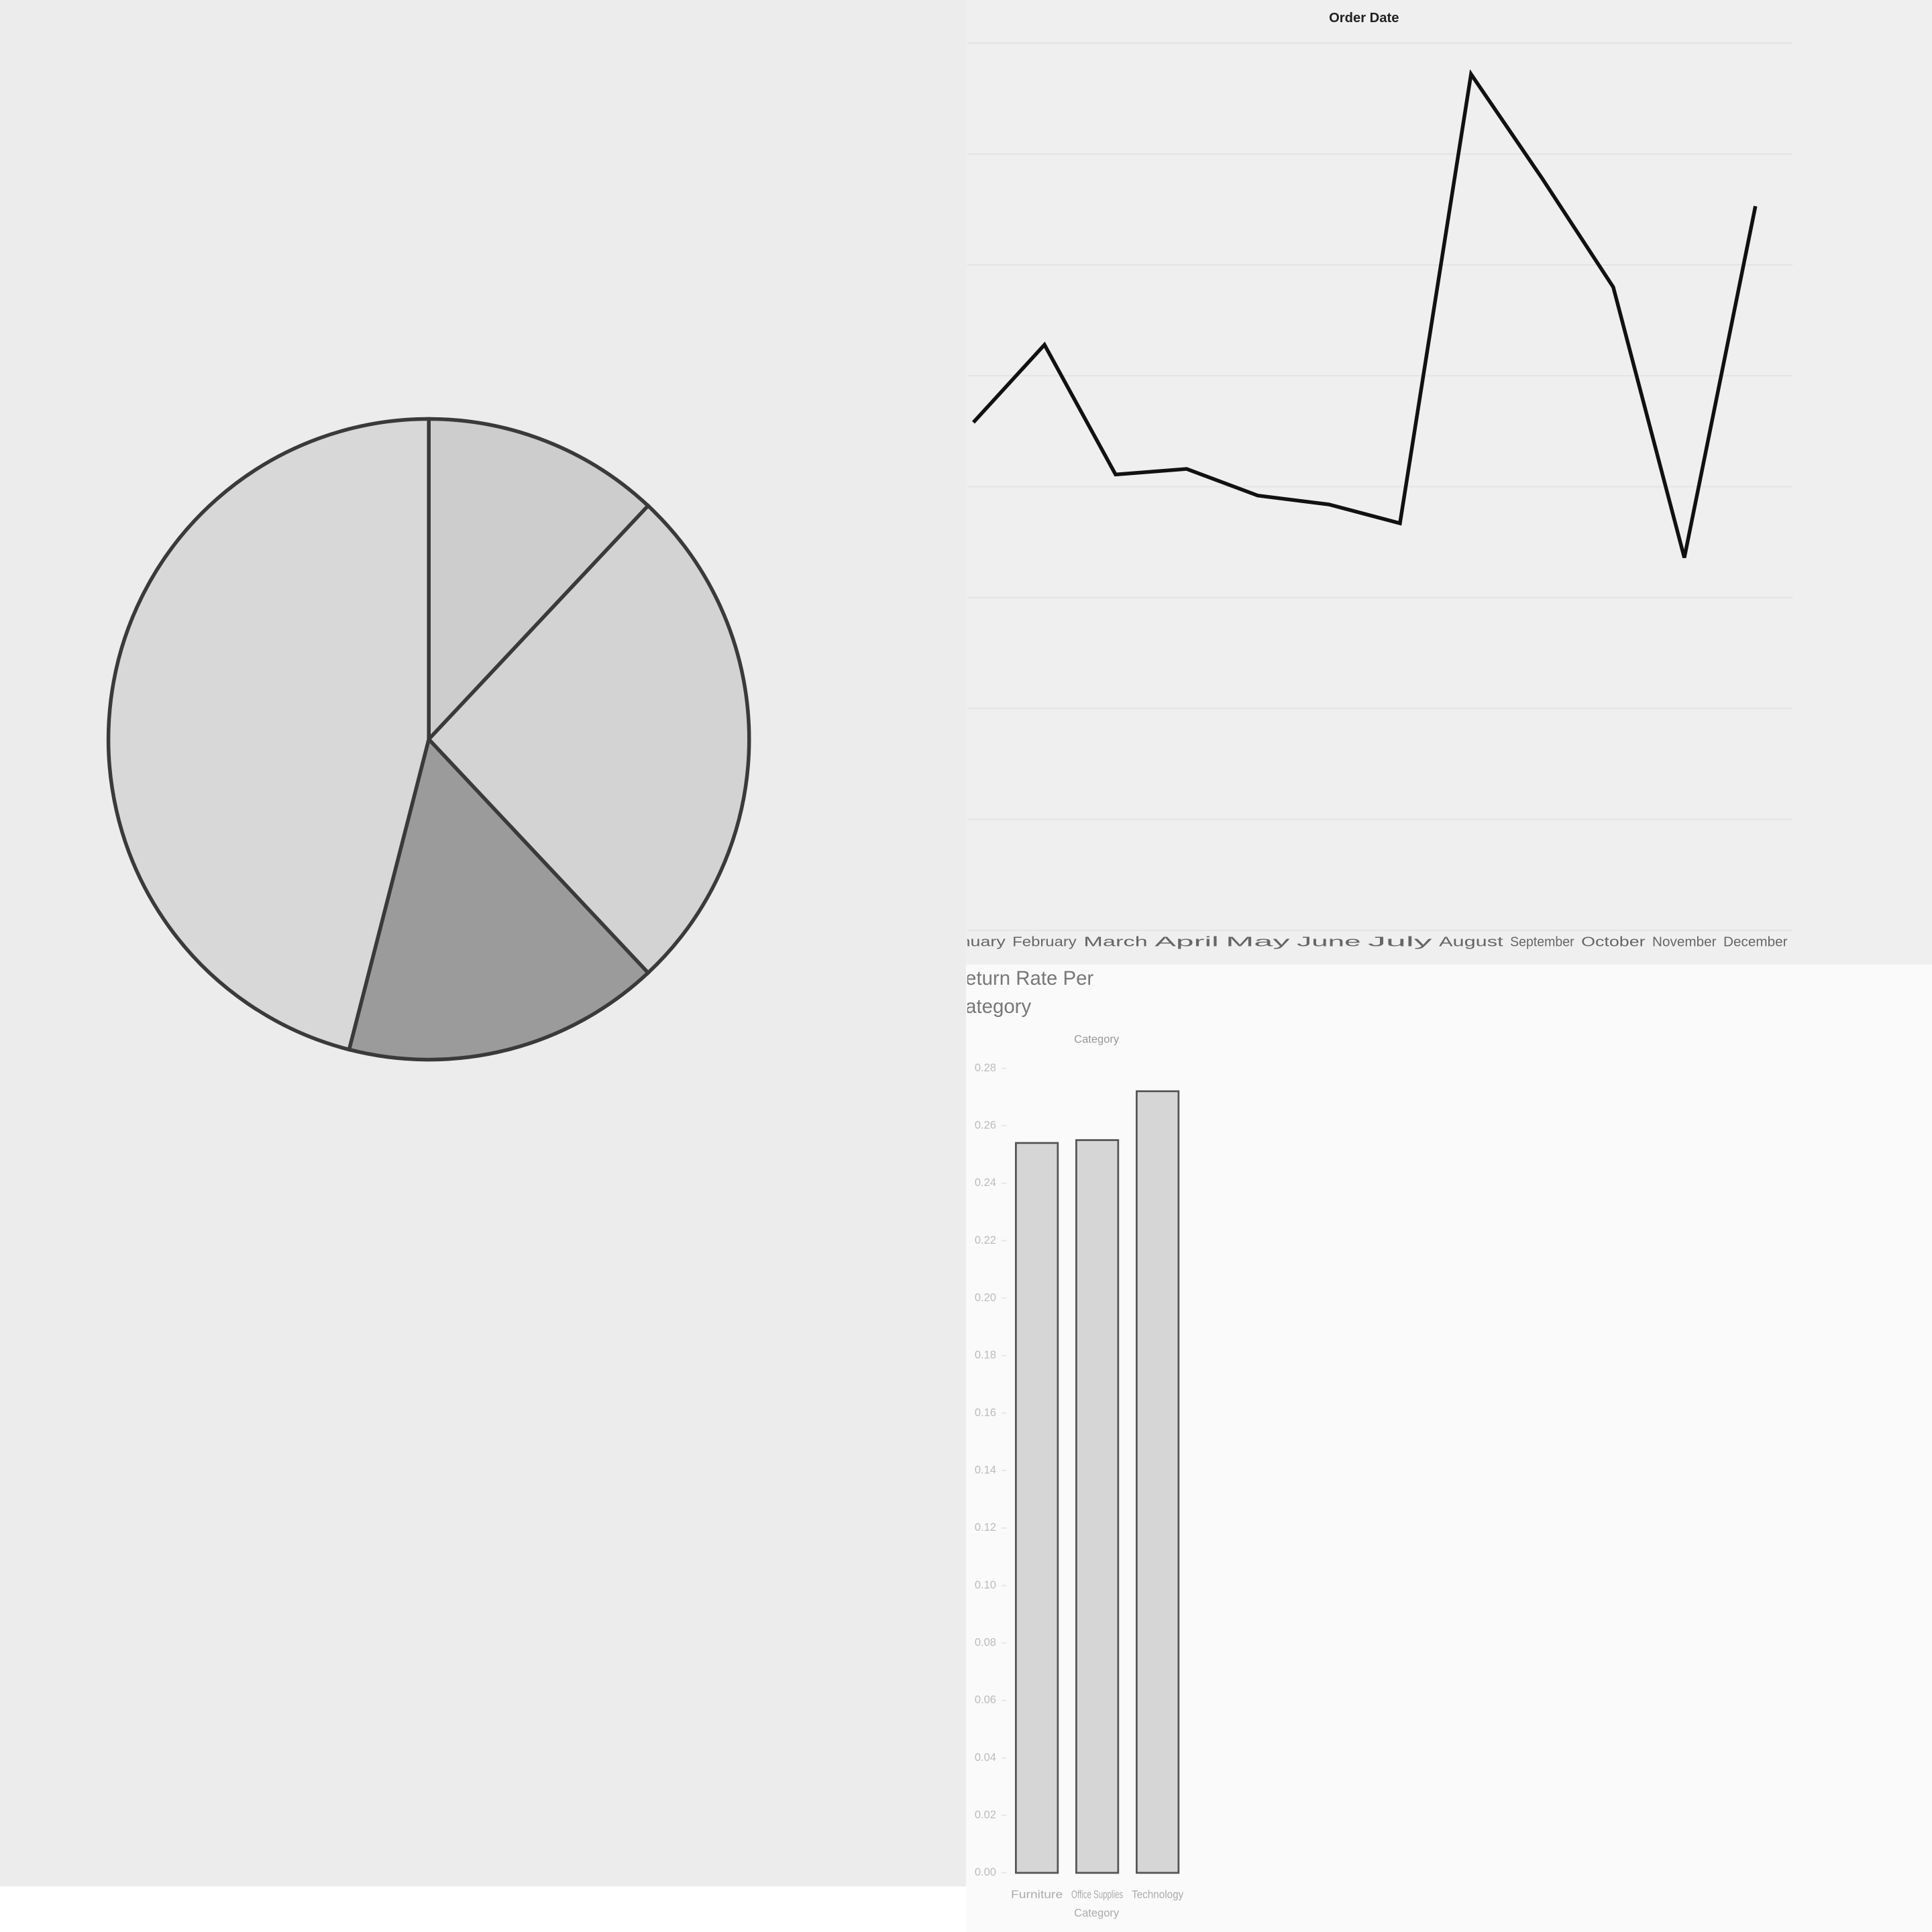 The image size is (1932, 1932). What do you see at coordinates (985, 1067) in the screenshot?
I see `y-tick-label: 0.28` at bounding box center [985, 1067].